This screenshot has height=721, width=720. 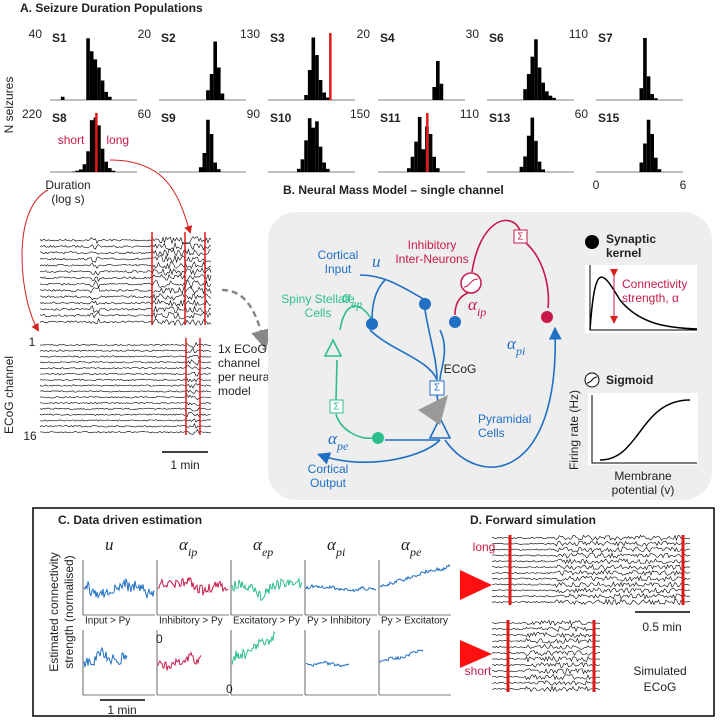 I want to click on label: short, so click(x=478, y=671).